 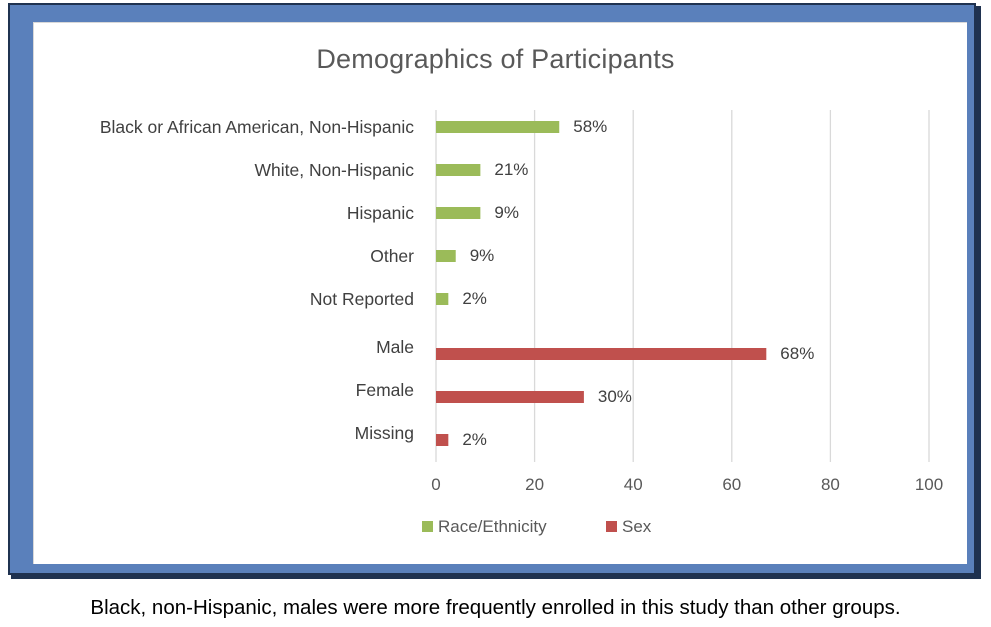 I want to click on x-tick-label: 100, so click(x=929, y=484).